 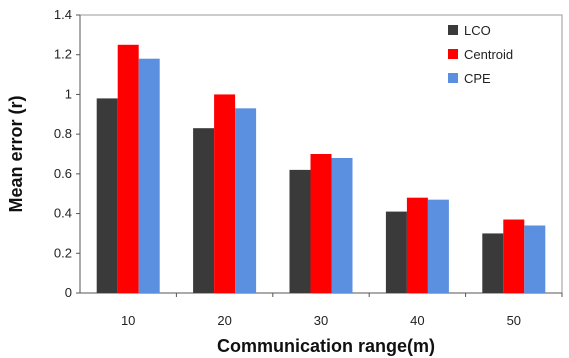 I want to click on y-tick-label: 0, so click(x=68, y=292).